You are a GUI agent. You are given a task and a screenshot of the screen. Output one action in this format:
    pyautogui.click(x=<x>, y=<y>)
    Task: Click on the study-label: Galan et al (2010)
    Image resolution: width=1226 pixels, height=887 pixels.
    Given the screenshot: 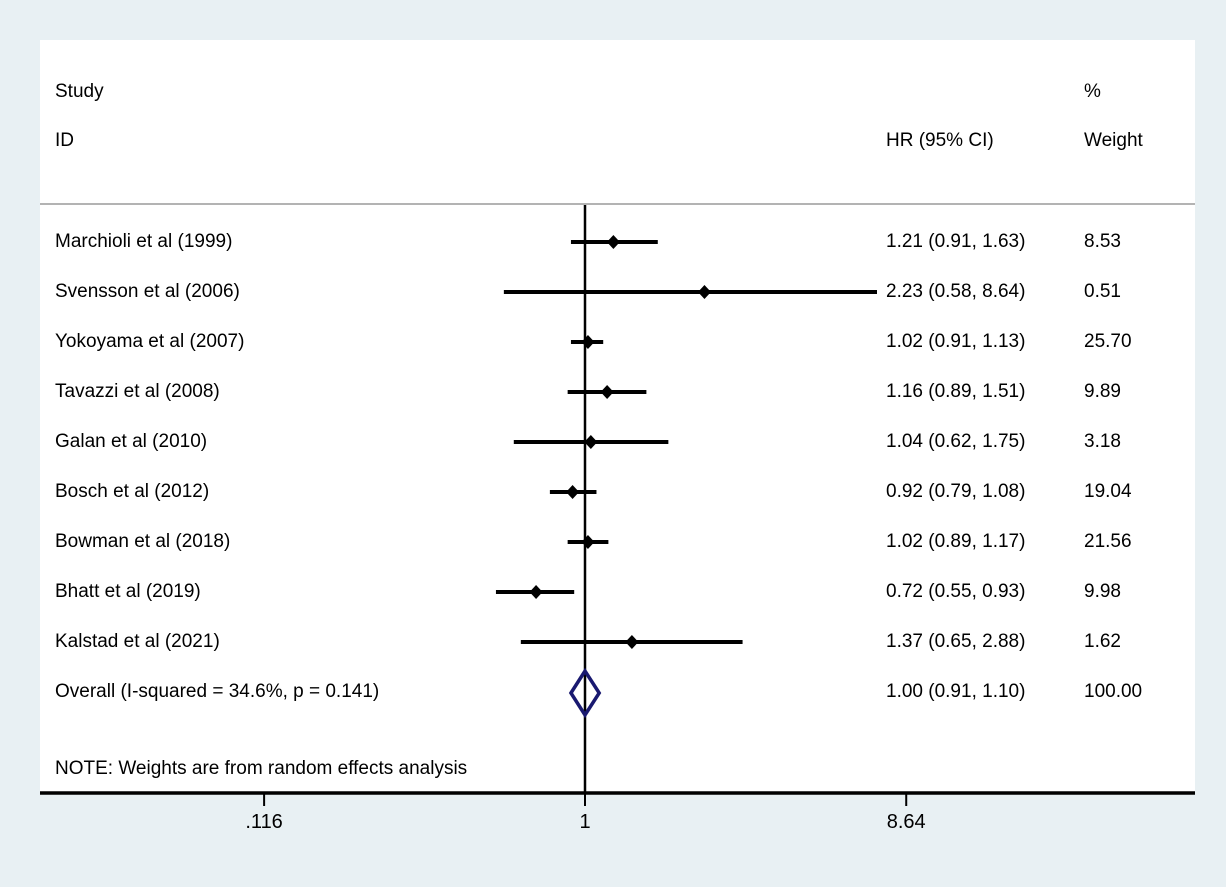 What is the action you would take?
    pyautogui.click(x=131, y=441)
    